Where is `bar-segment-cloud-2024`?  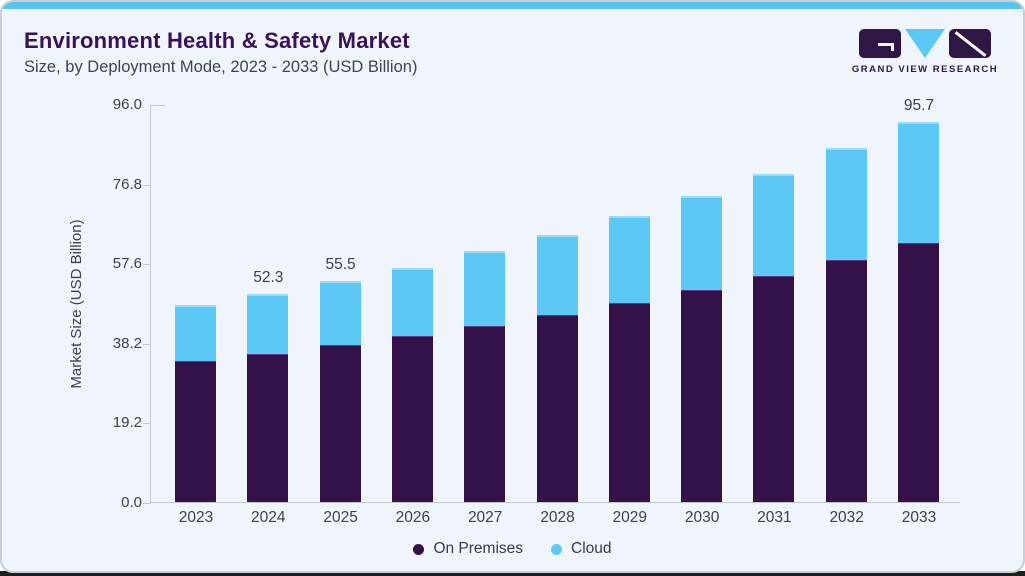 bar-segment-cloud-2024 is located at coordinates (268, 324).